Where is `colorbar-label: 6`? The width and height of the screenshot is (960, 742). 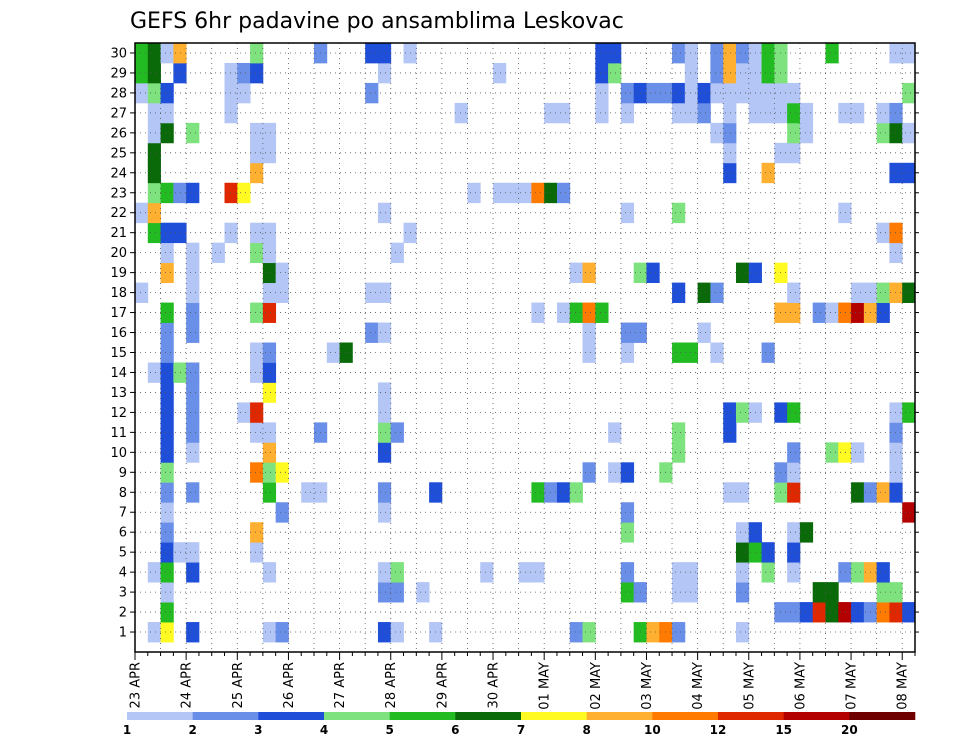
colorbar-label: 6 is located at coordinates (455, 730).